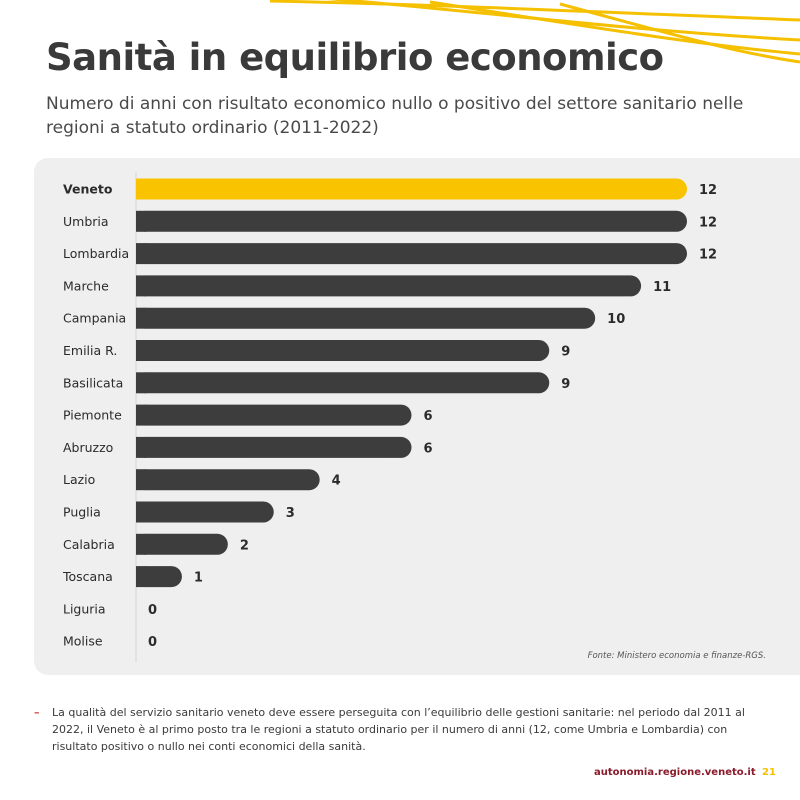 The image size is (800, 800). What do you see at coordinates (244, 545) in the screenshot?
I see `value-label: 2` at bounding box center [244, 545].